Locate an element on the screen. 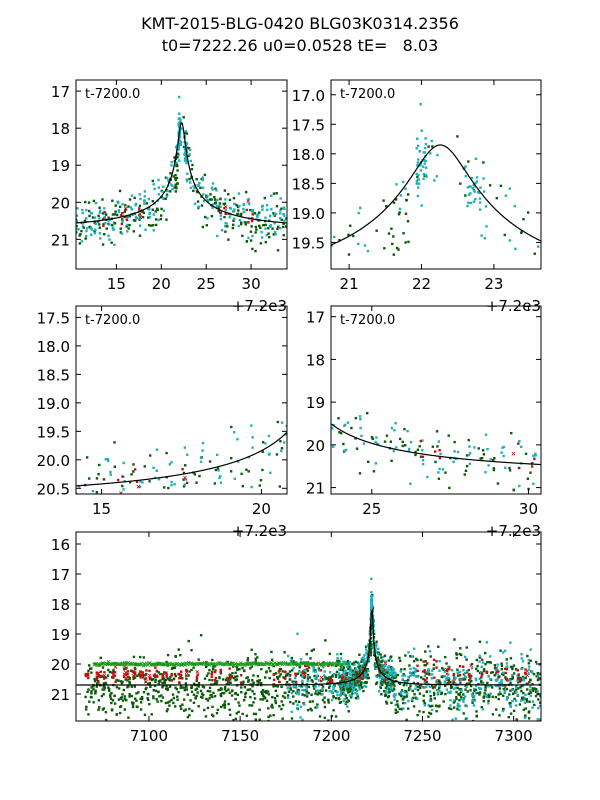  x-tick-label: 20 is located at coordinates (161, 284).